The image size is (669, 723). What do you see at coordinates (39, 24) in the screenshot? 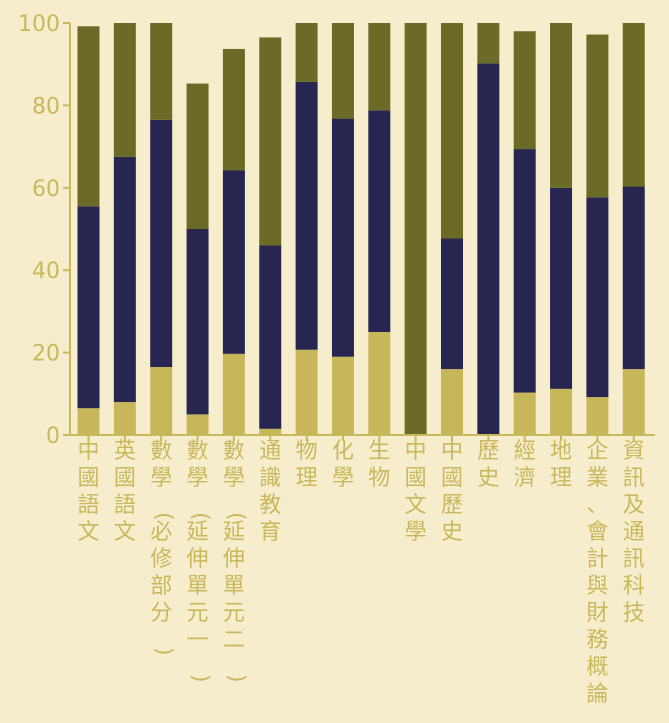
I see `y-tick-label: 100` at bounding box center [39, 24].